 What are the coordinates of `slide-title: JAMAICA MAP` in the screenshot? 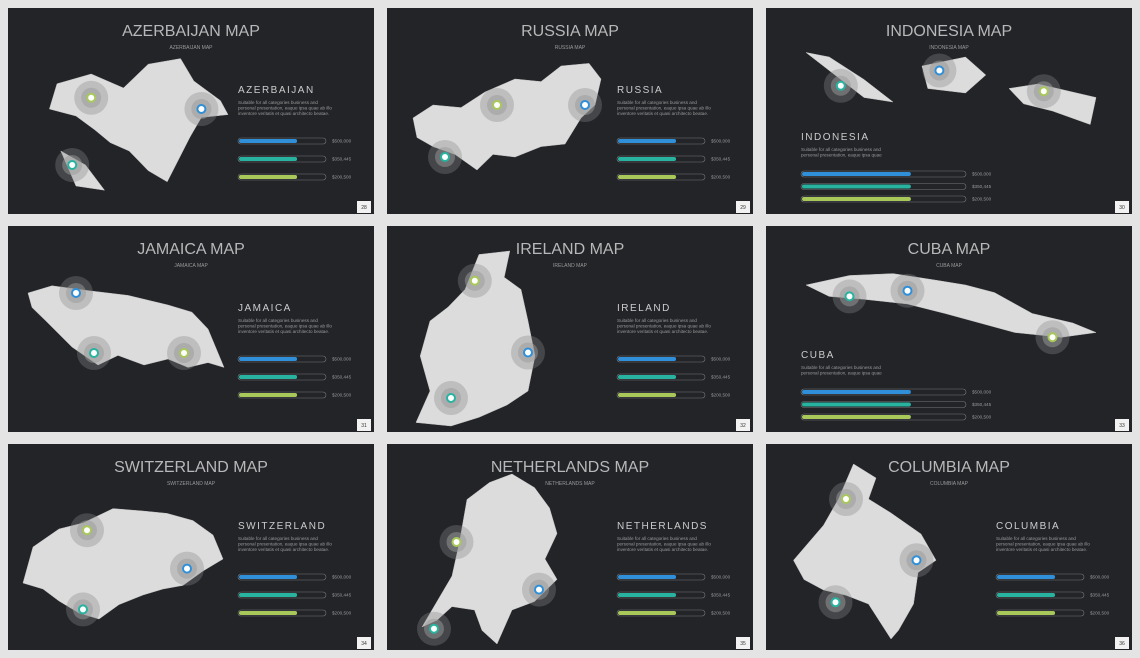 It's located at (191, 249).